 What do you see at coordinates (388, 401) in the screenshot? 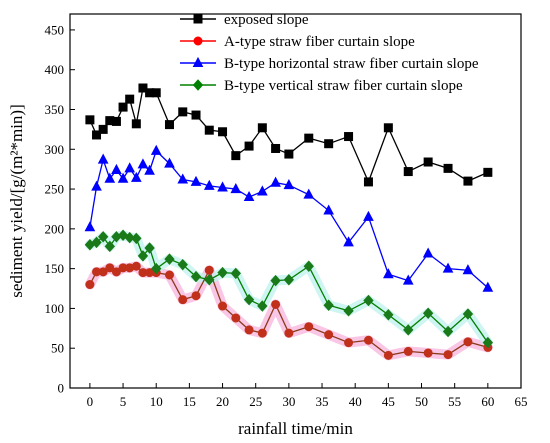
I see `x-tick-label: 45` at bounding box center [388, 401].